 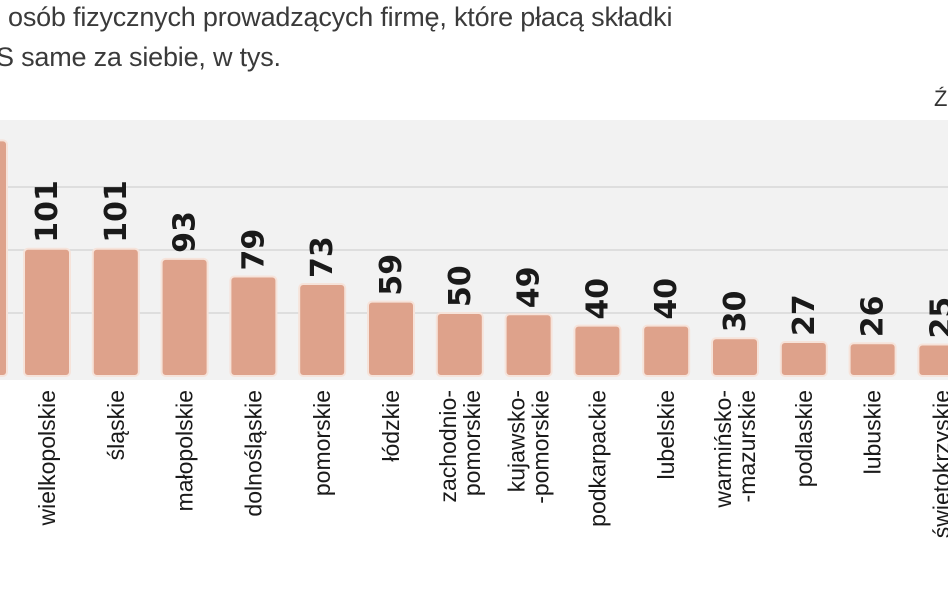 I want to click on value-label: 49, so click(x=529, y=288).